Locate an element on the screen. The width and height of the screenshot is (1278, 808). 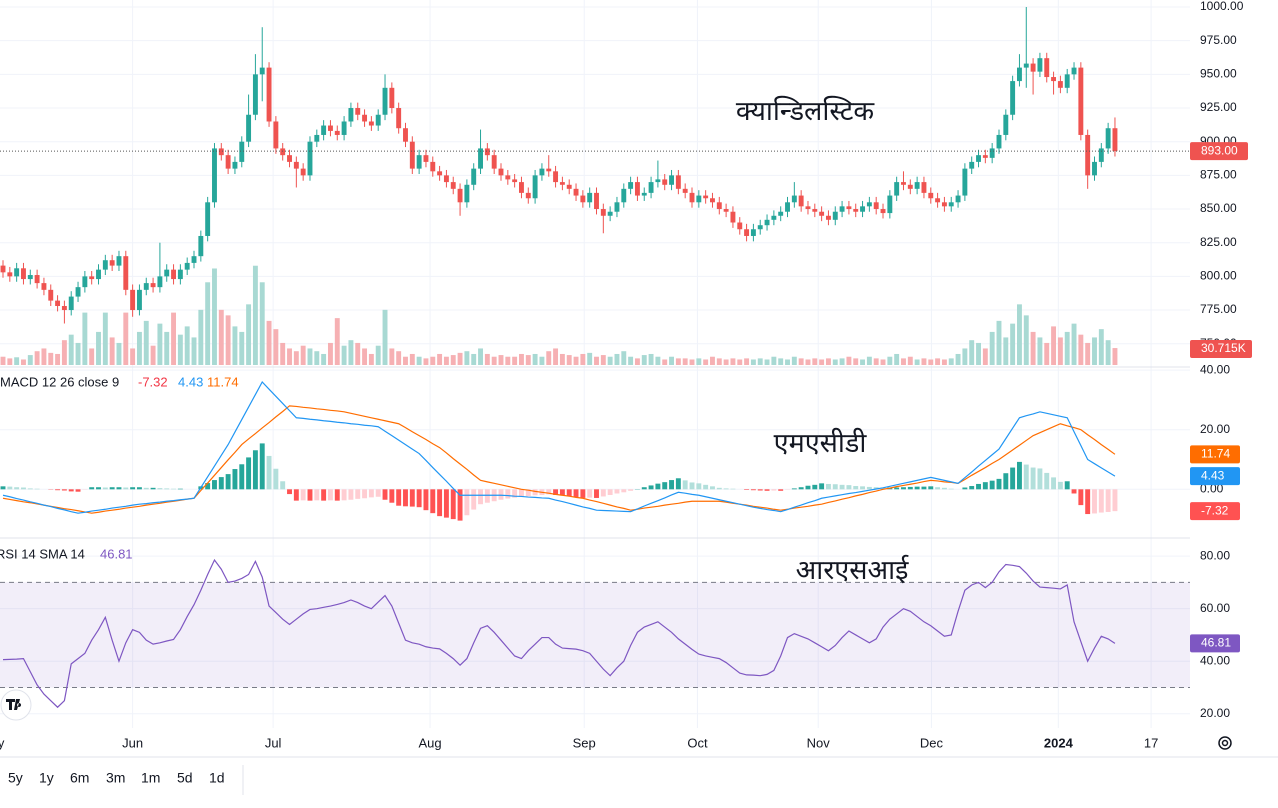
range-button: 5y is located at coordinates (15, 778).